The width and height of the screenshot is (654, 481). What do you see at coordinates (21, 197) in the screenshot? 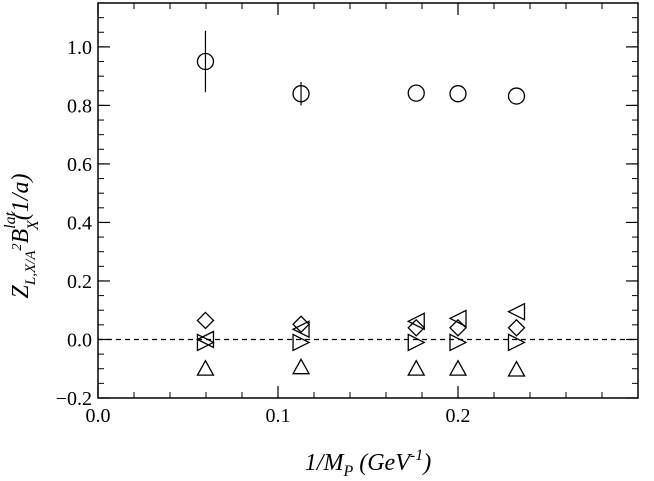
I see `y-label-unit: (1/a)` at bounding box center [21, 197].